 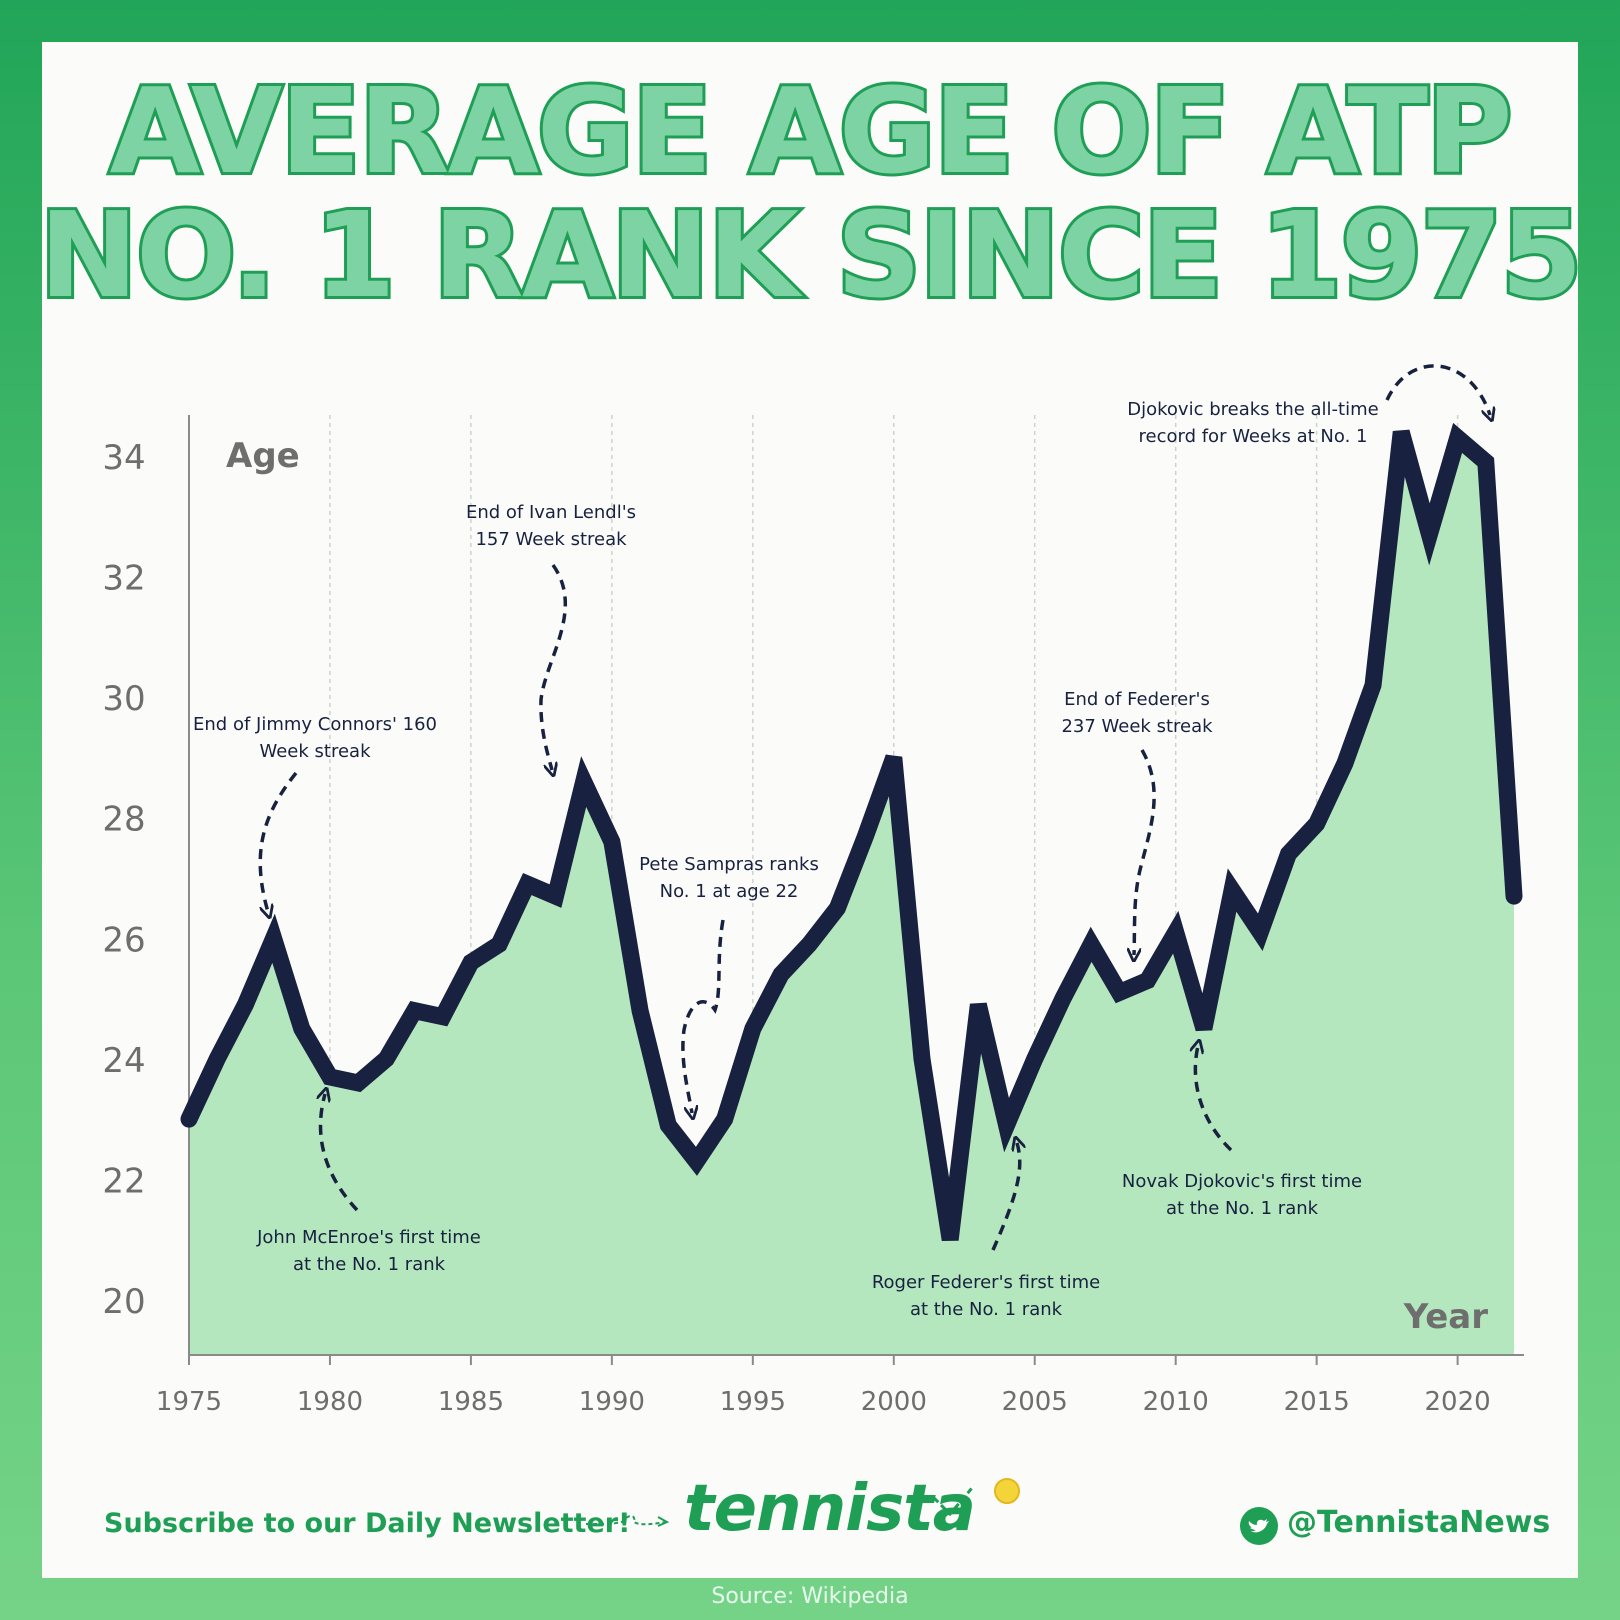 What do you see at coordinates (729, 864) in the screenshot?
I see `annotation-1993-line1: Pete Sampras ranks` at bounding box center [729, 864].